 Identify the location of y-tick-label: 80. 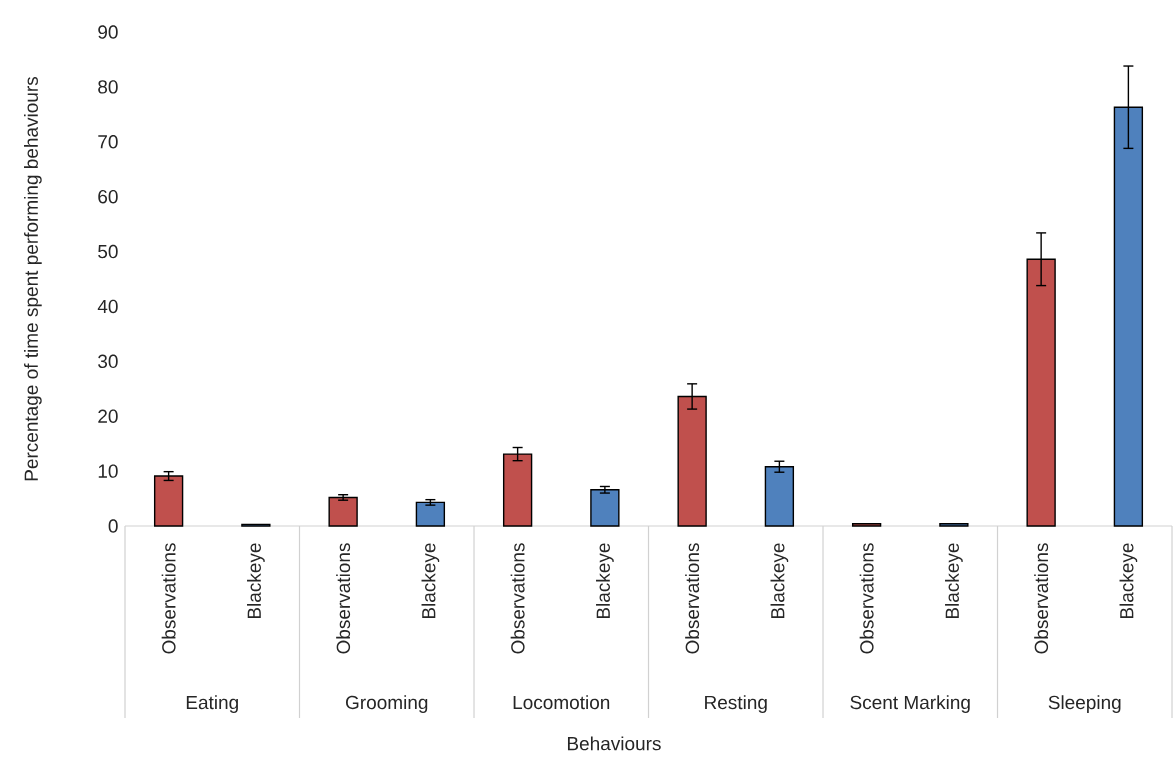
(108, 87).